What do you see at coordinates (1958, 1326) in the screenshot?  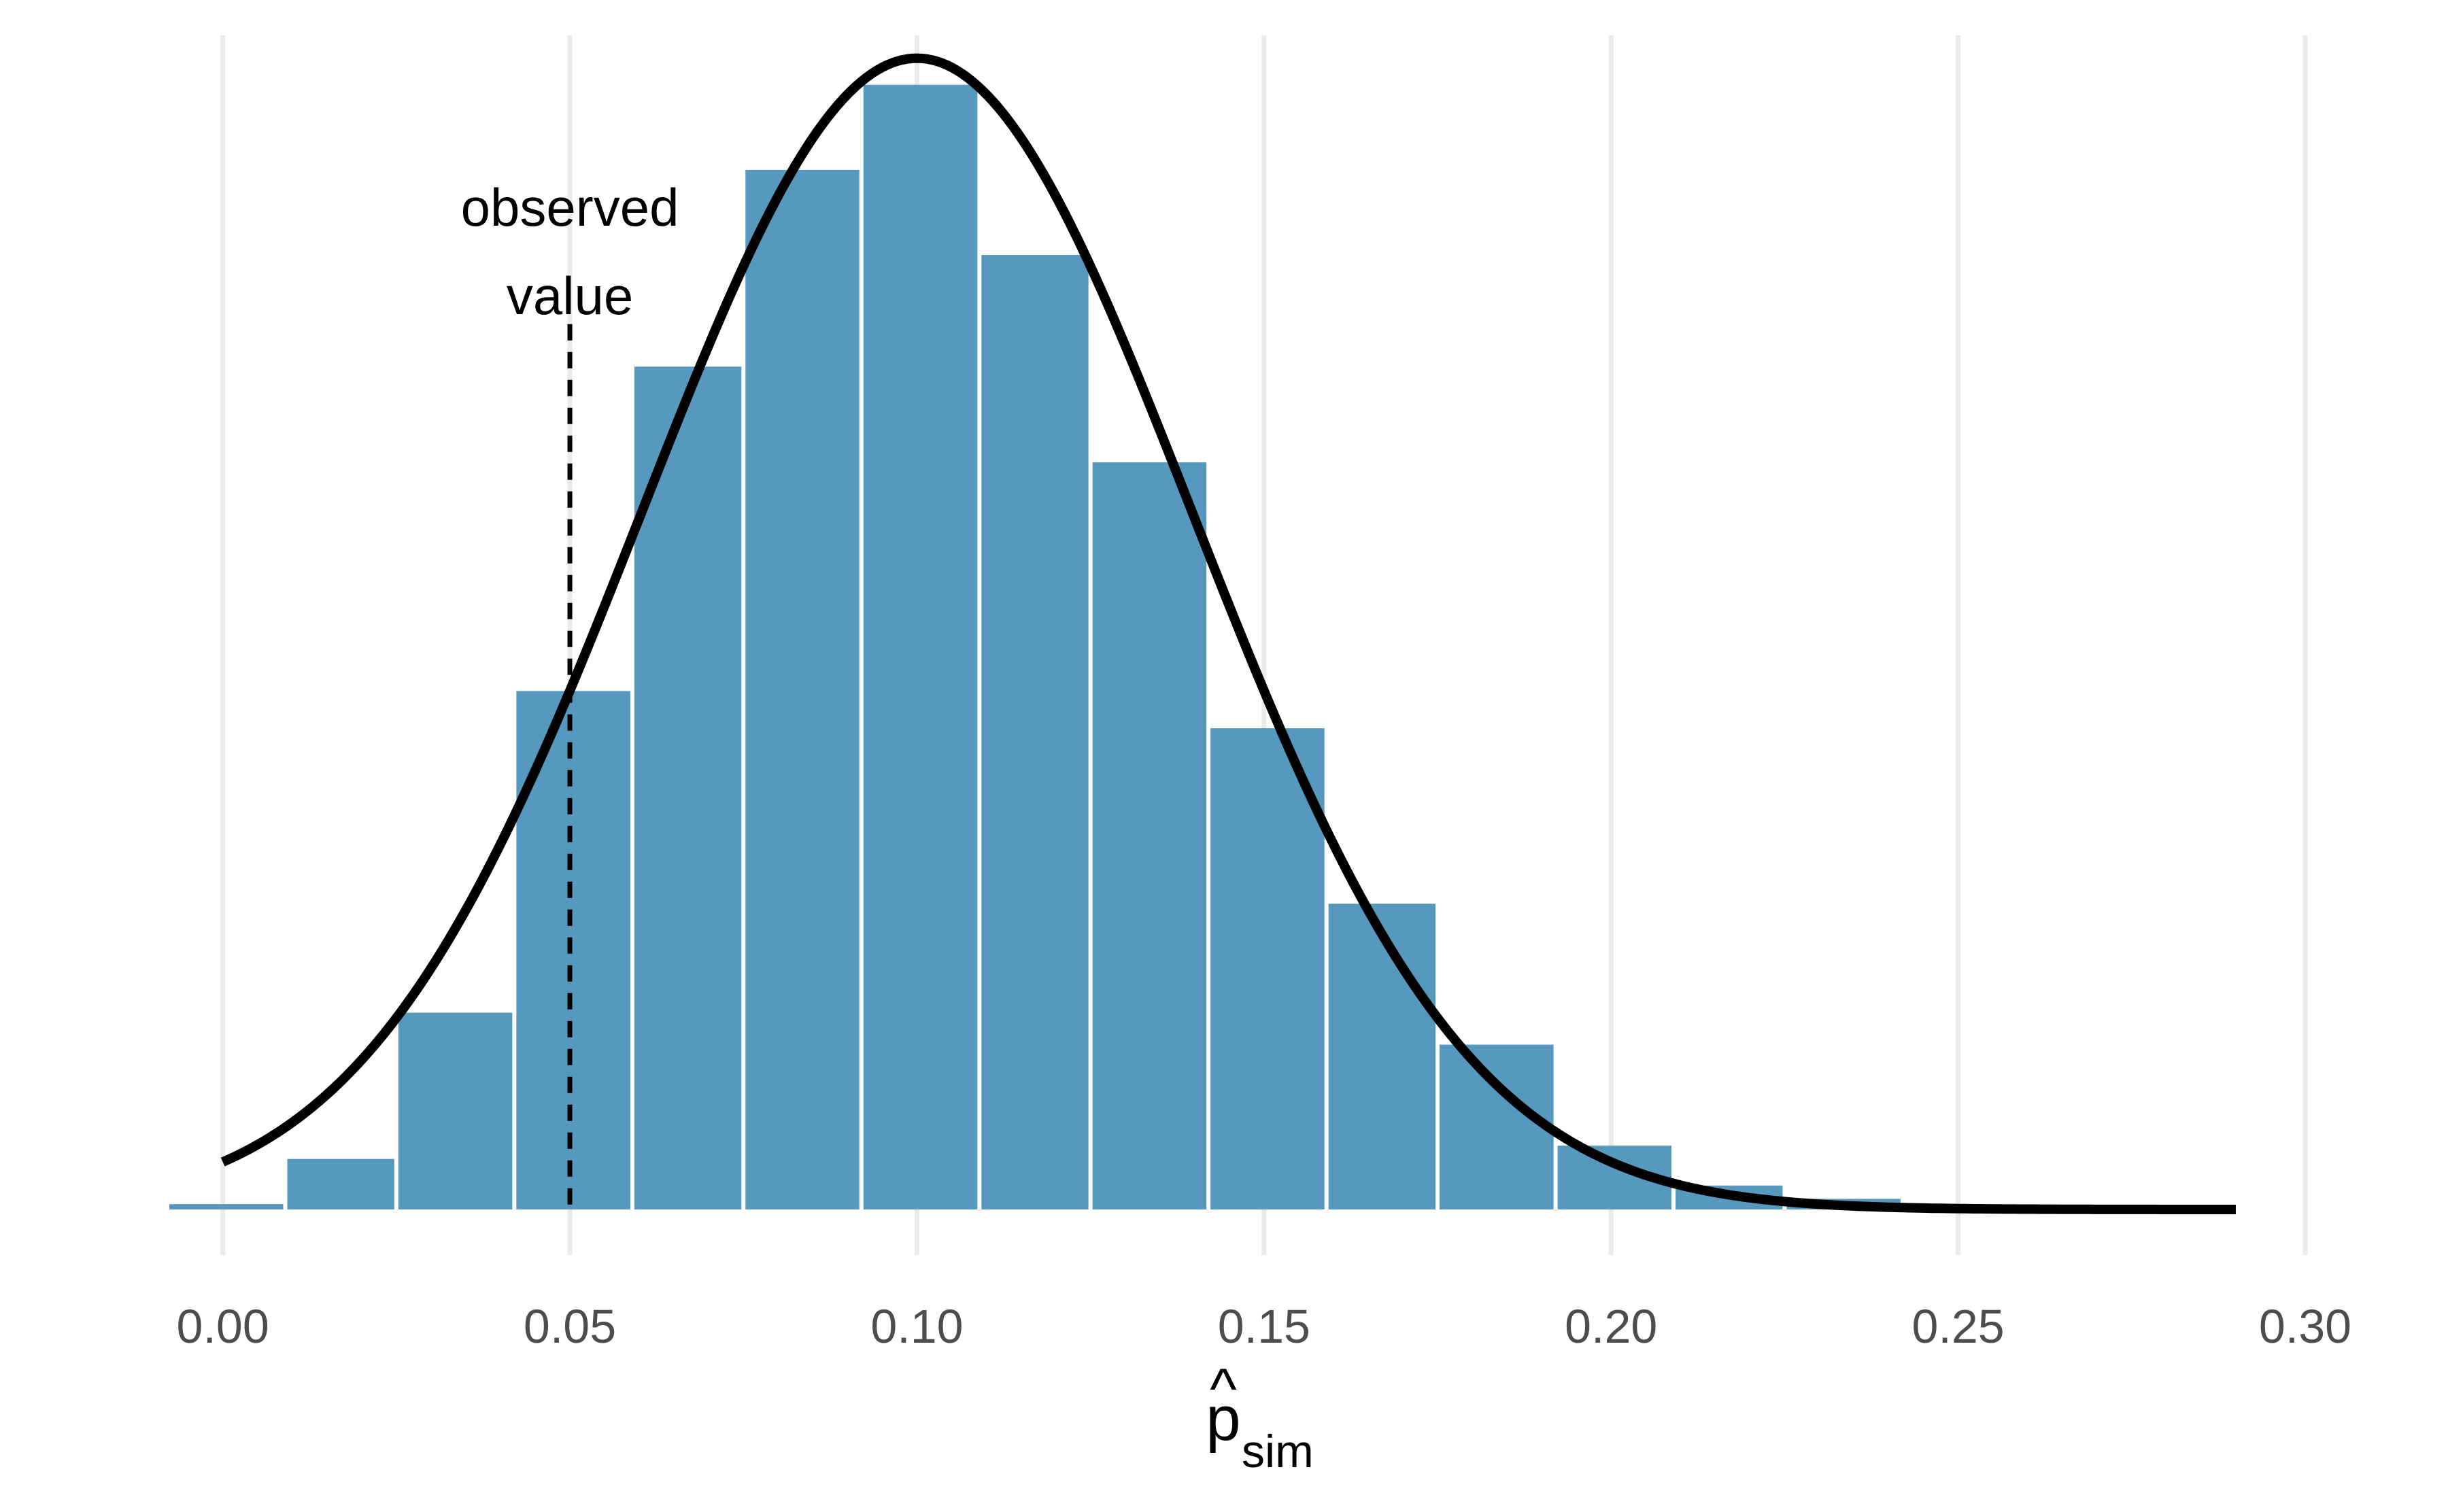 I see `x-tick-label-5: 0.25` at bounding box center [1958, 1326].